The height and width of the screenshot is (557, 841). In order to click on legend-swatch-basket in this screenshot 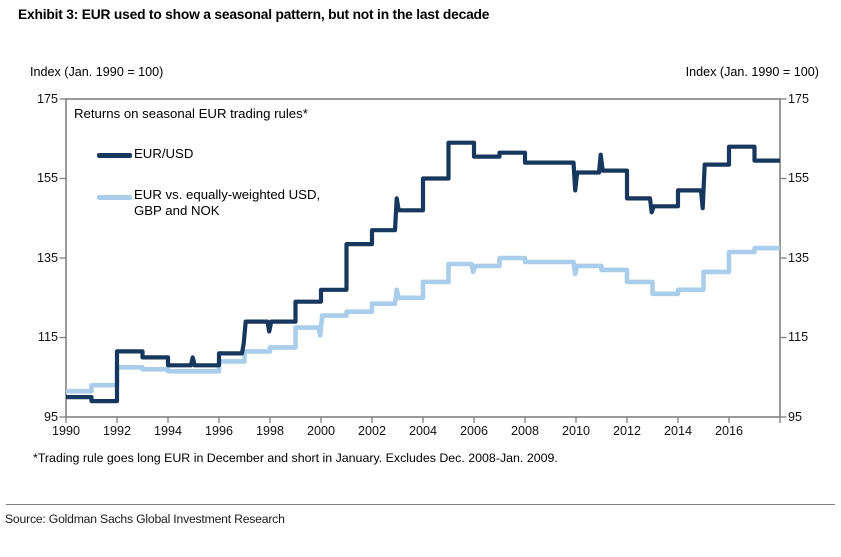, I will do `click(114, 197)`.